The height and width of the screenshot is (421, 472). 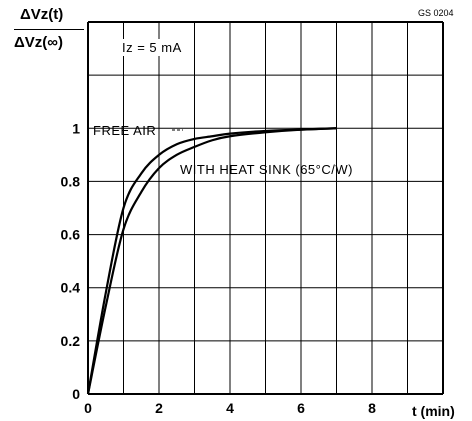 What do you see at coordinates (71, 181) in the screenshot?
I see `y-tick-label: 0.8` at bounding box center [71, 181].